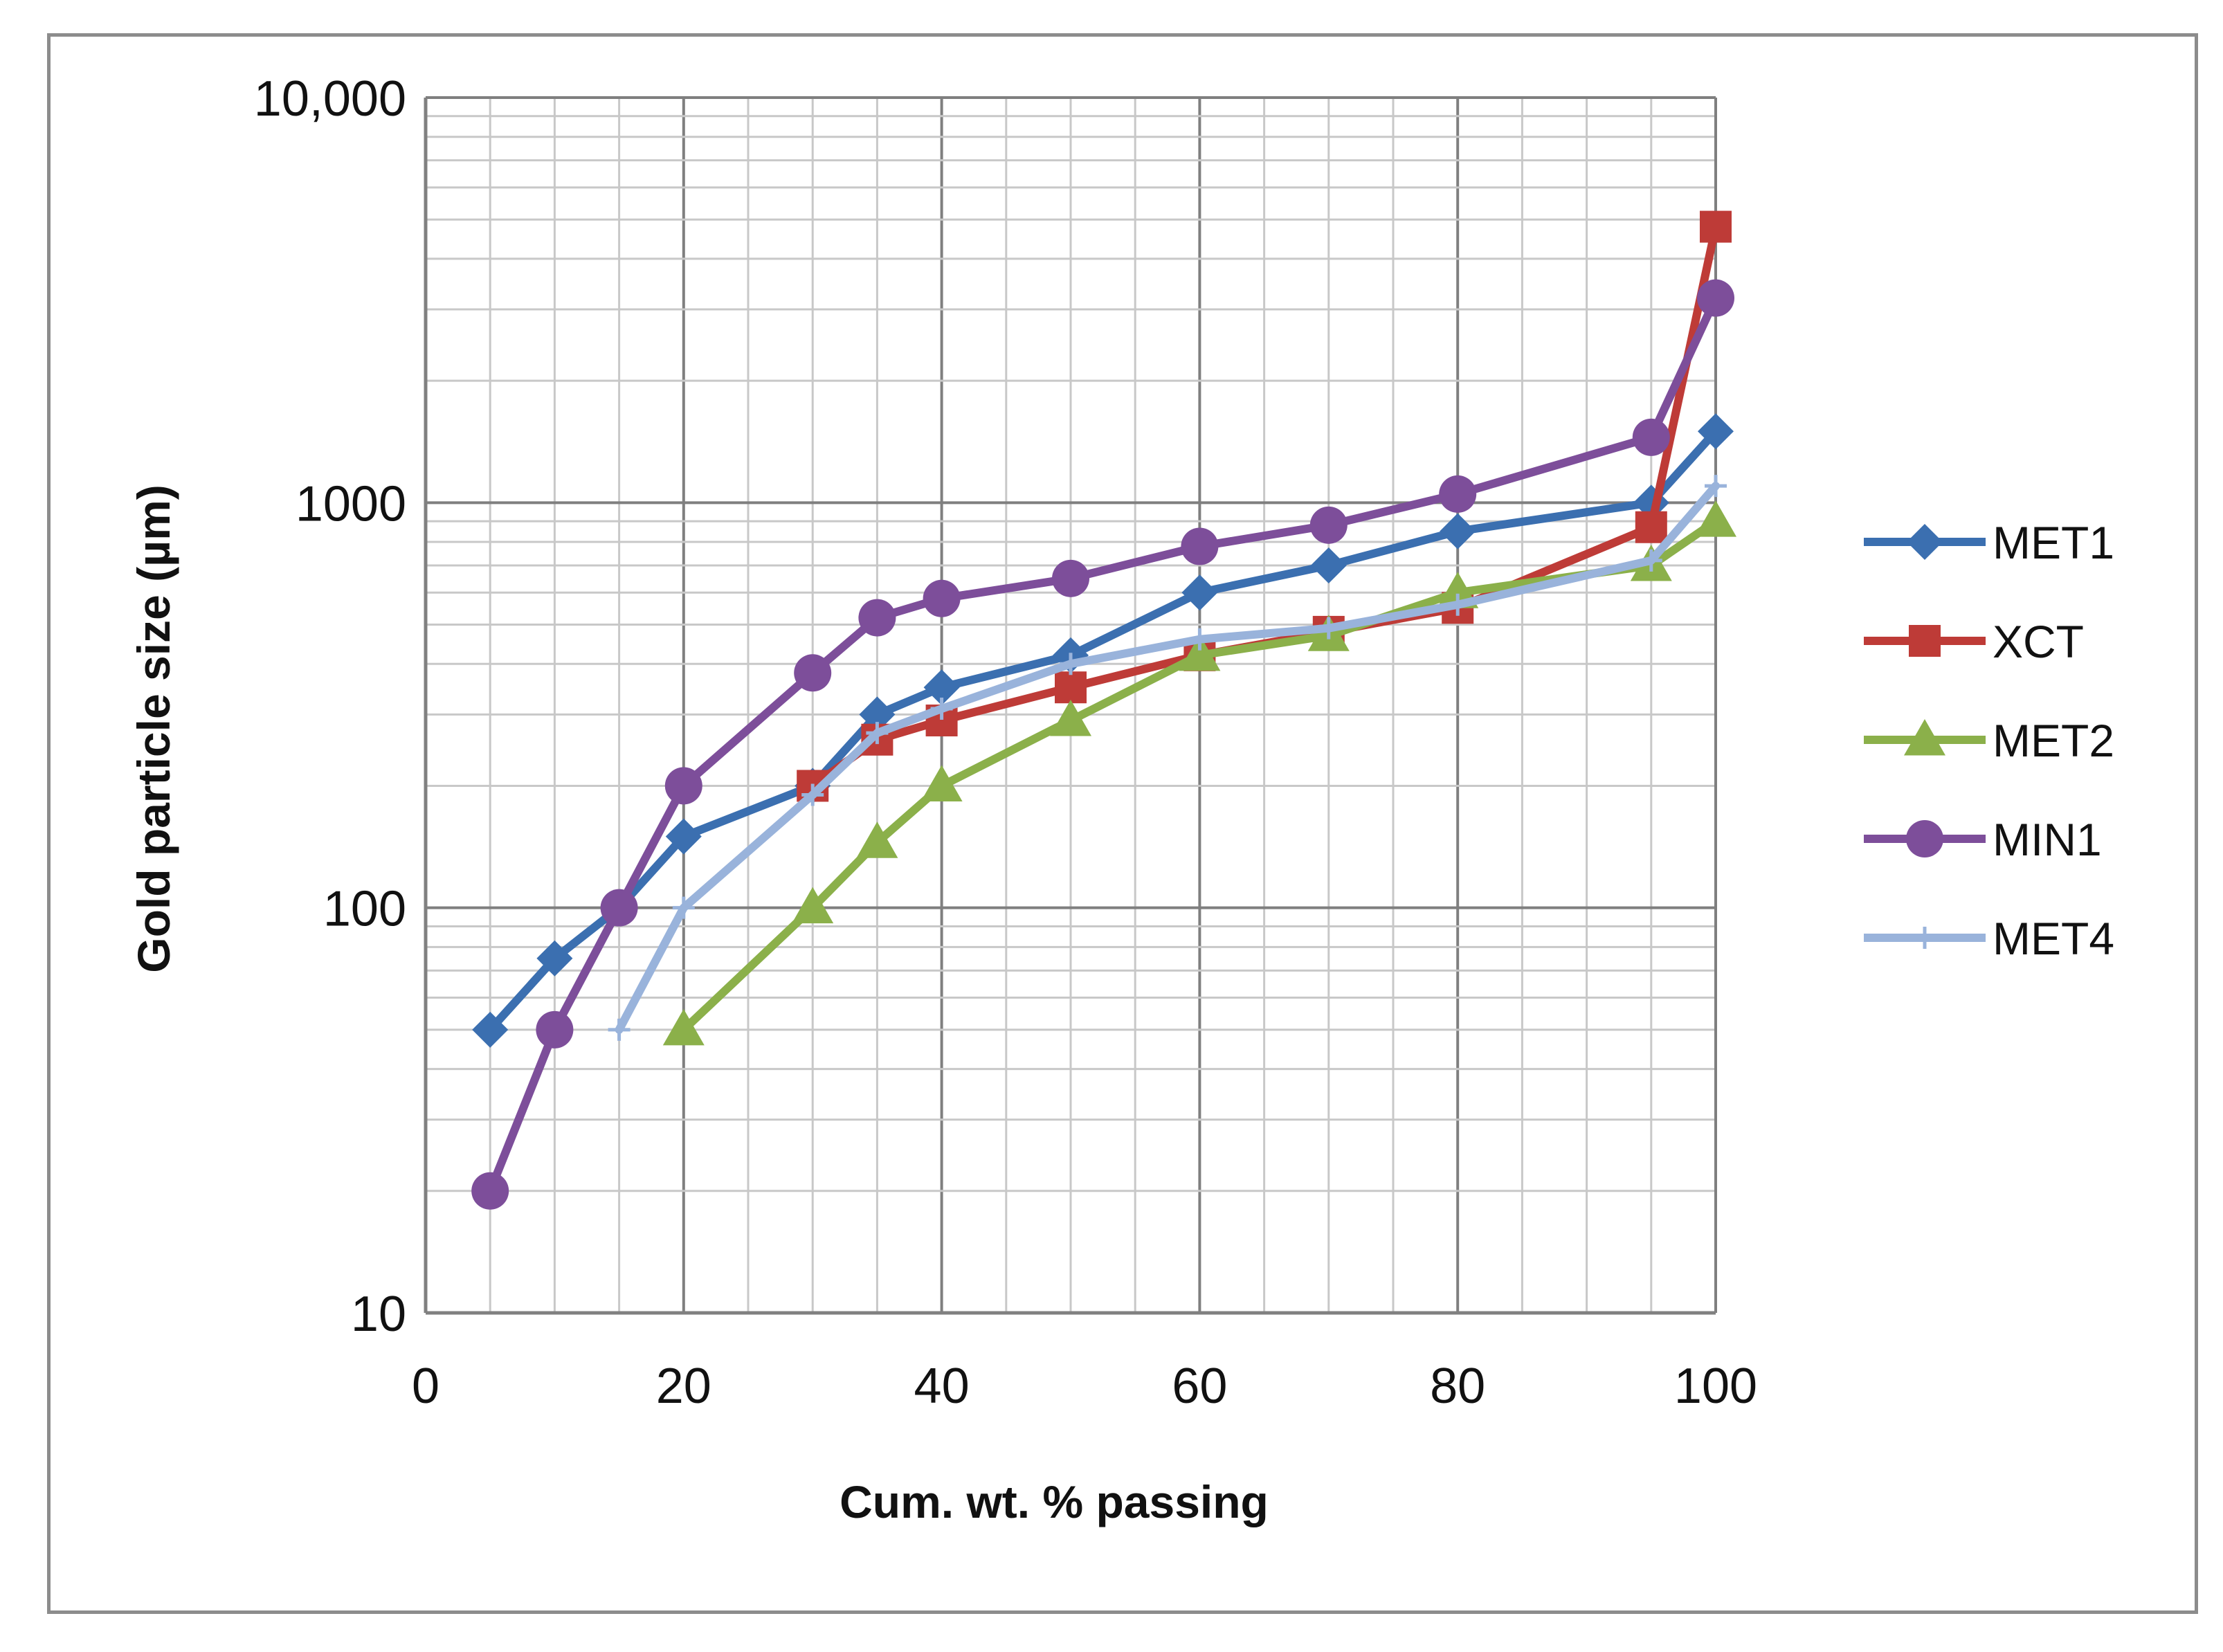 The height and width of the screenshot is (1652, 2223). I want to click on x-tick-label: 100, so click(1715, 1386).